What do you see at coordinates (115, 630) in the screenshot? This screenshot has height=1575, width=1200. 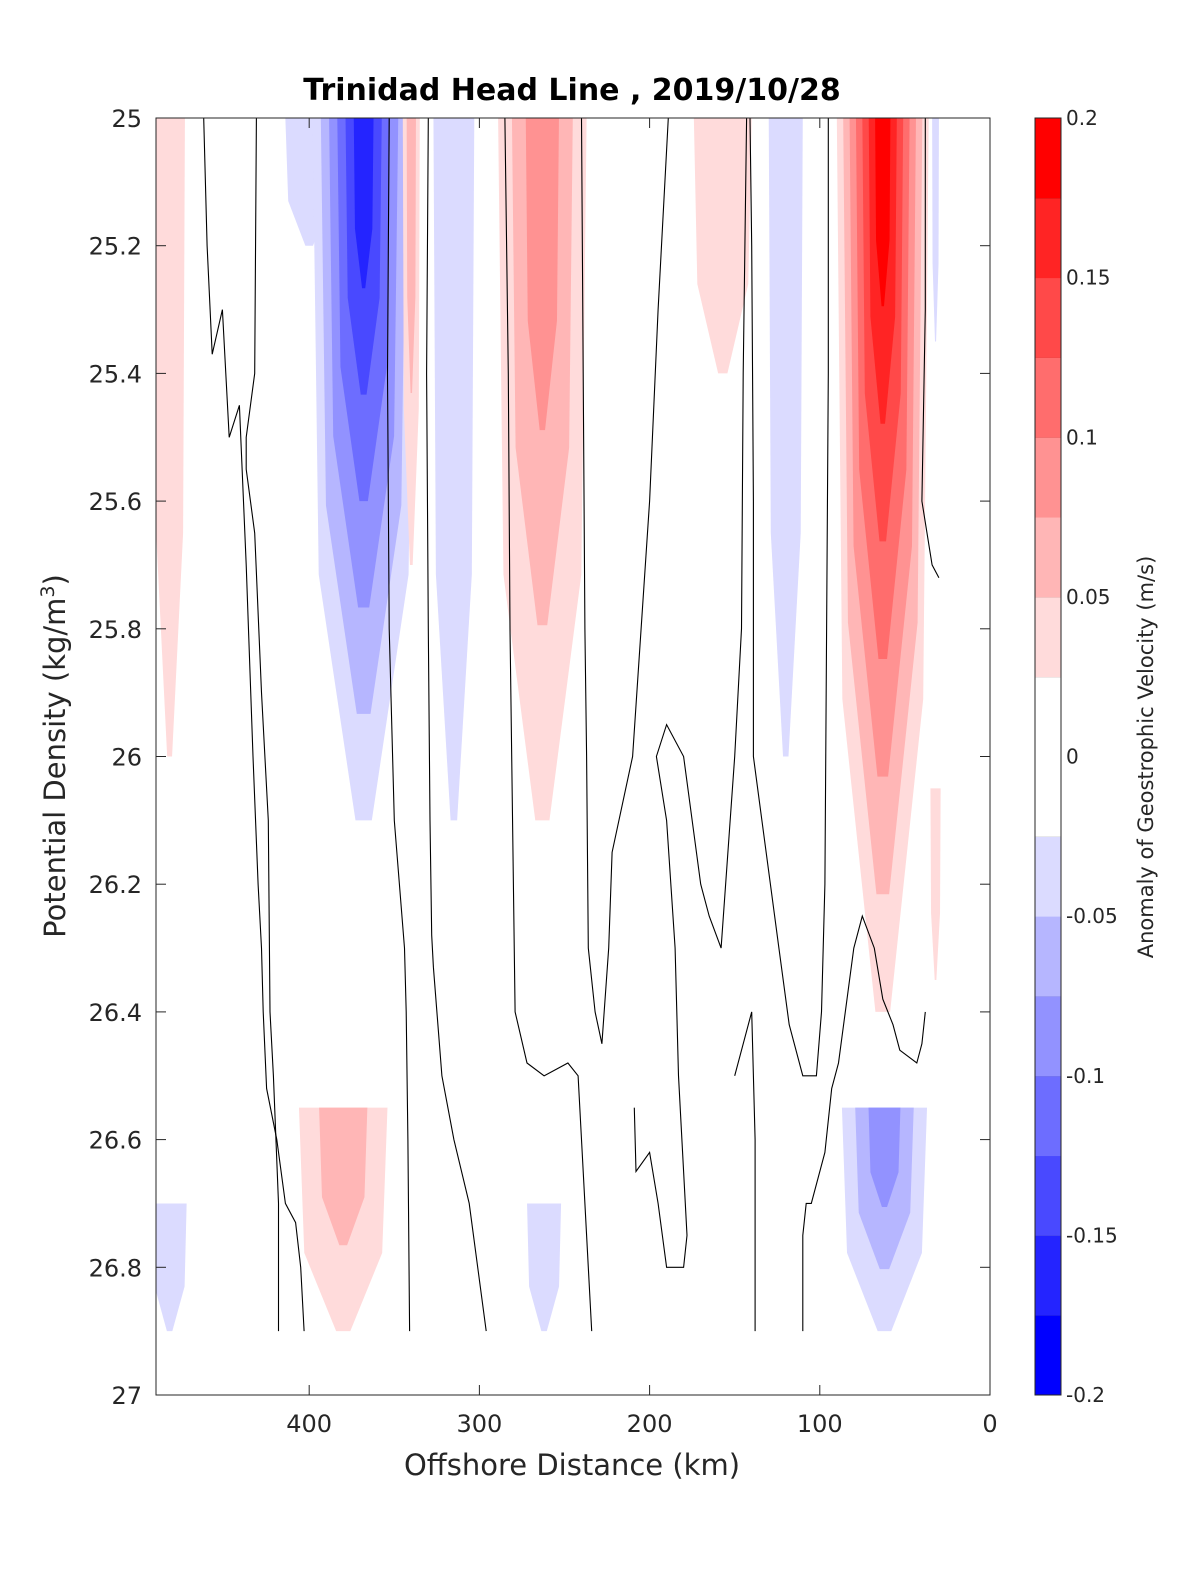 I see `y-tick-label: 25.8` at bounding box center [115, 630].